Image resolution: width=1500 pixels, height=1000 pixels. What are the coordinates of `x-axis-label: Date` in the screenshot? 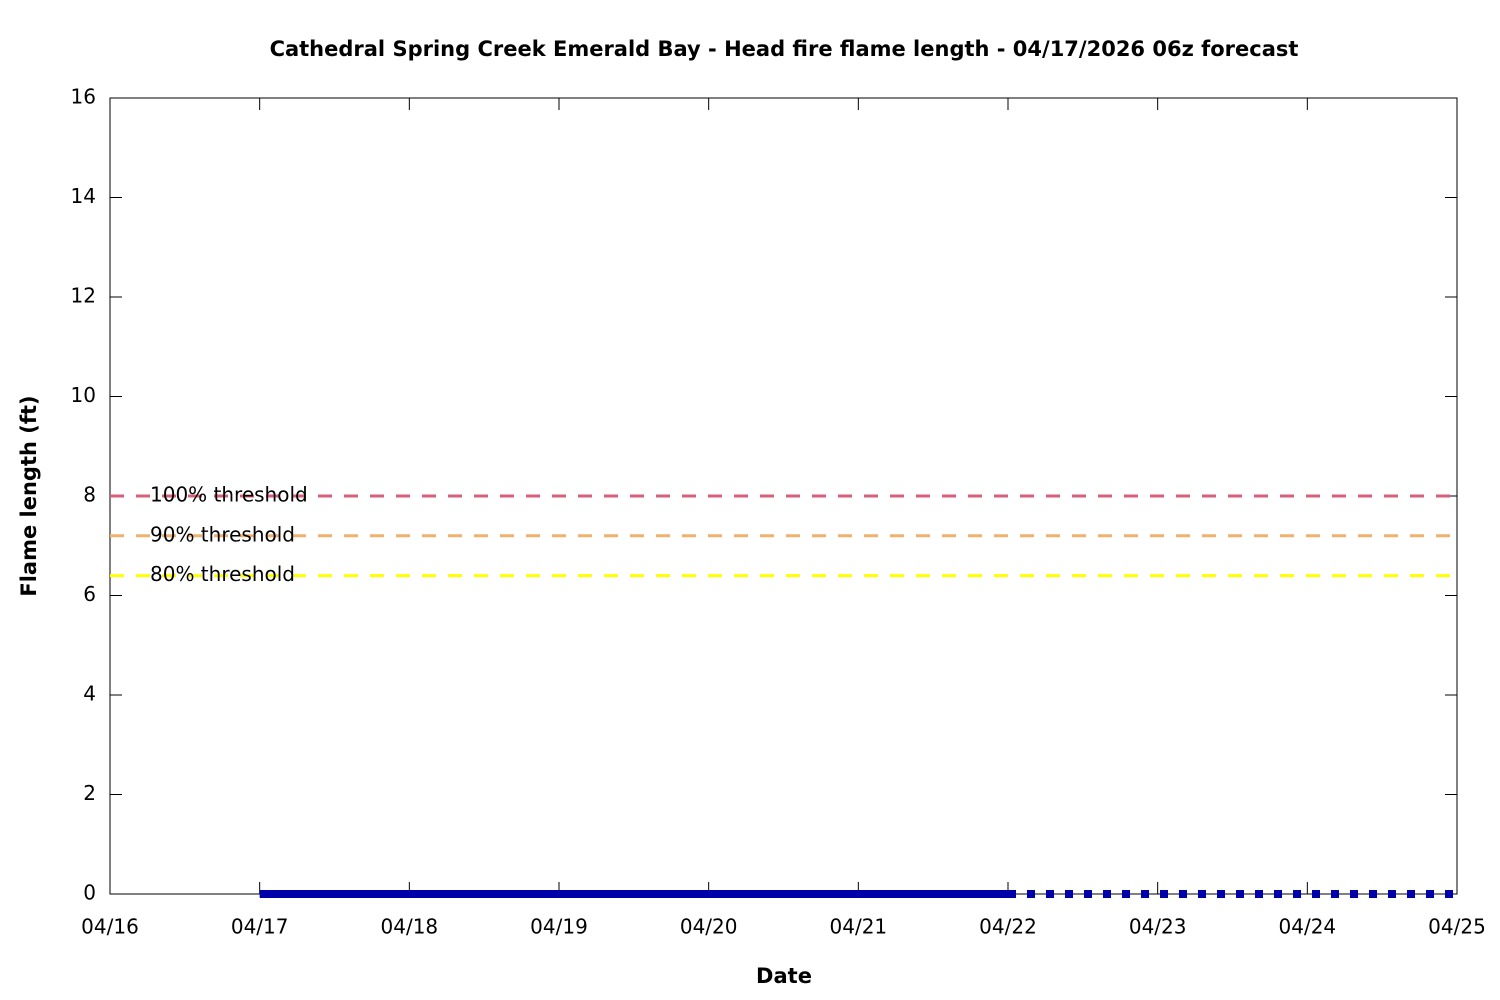 It's located at (784, 976).